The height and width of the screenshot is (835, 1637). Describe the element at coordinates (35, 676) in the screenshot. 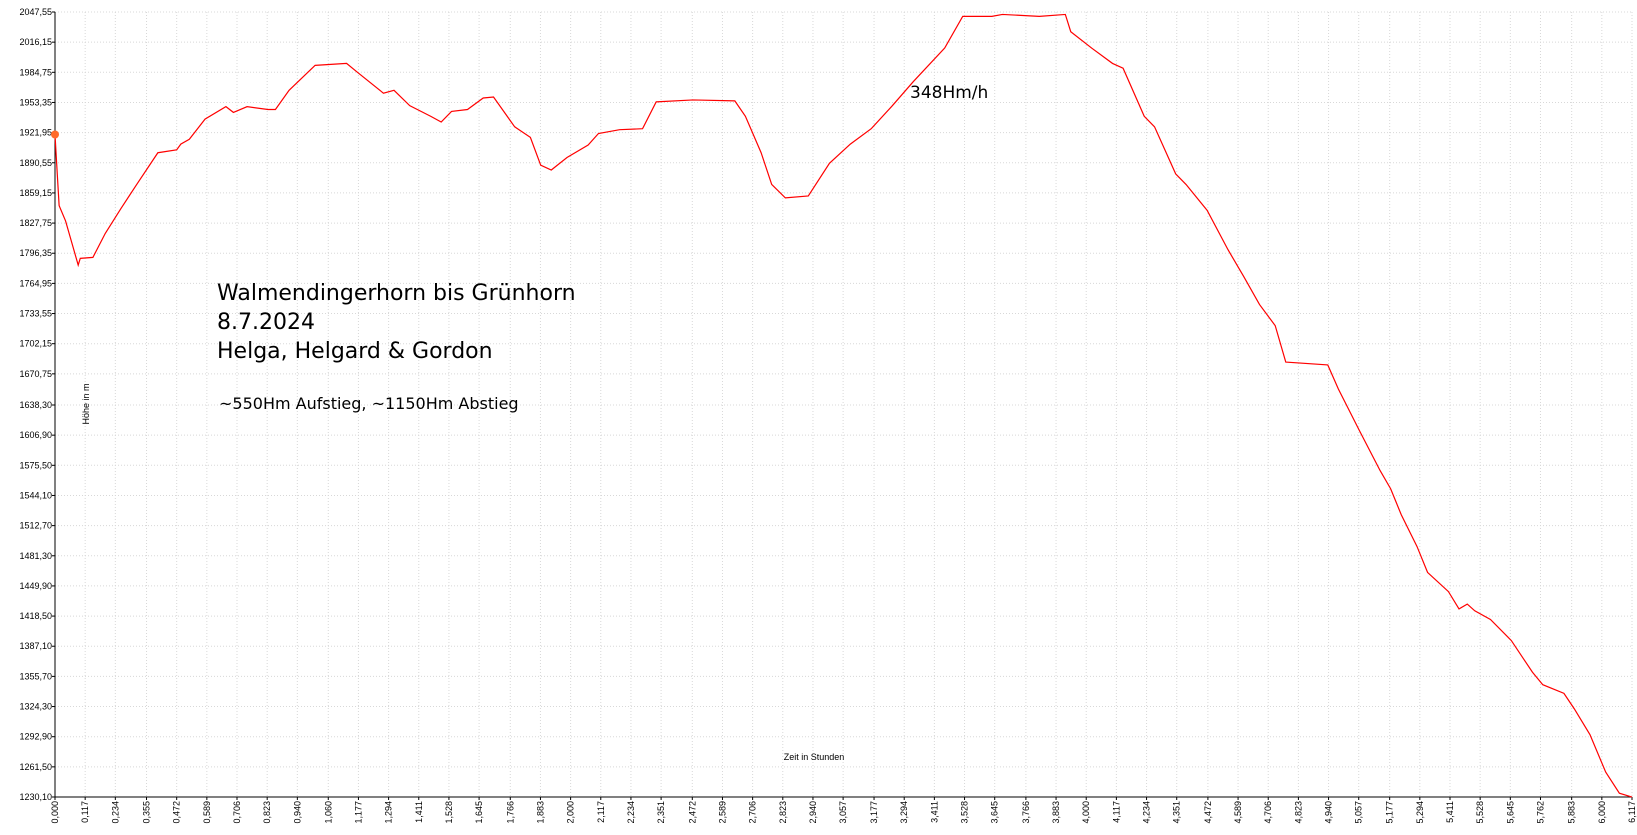

I see `y-tick-label: 1355,70` at that location.